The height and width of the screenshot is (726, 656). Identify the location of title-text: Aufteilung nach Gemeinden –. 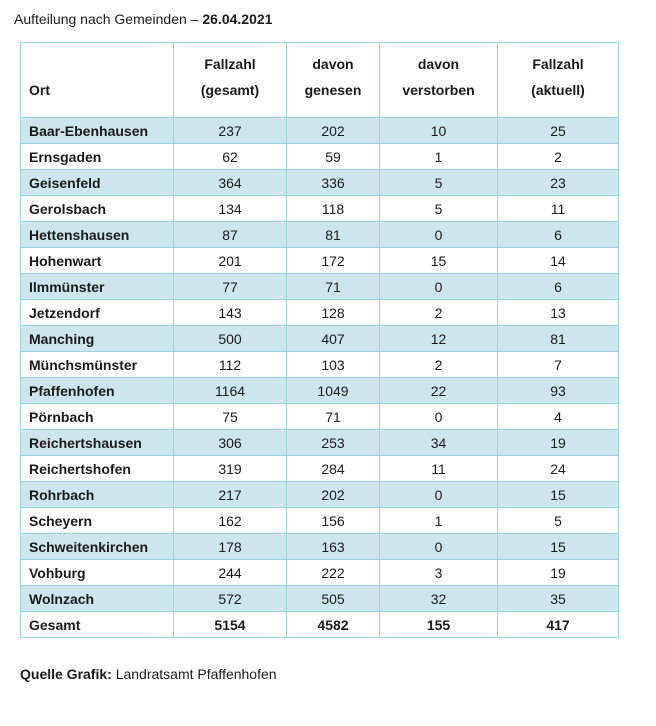
(108, 19).